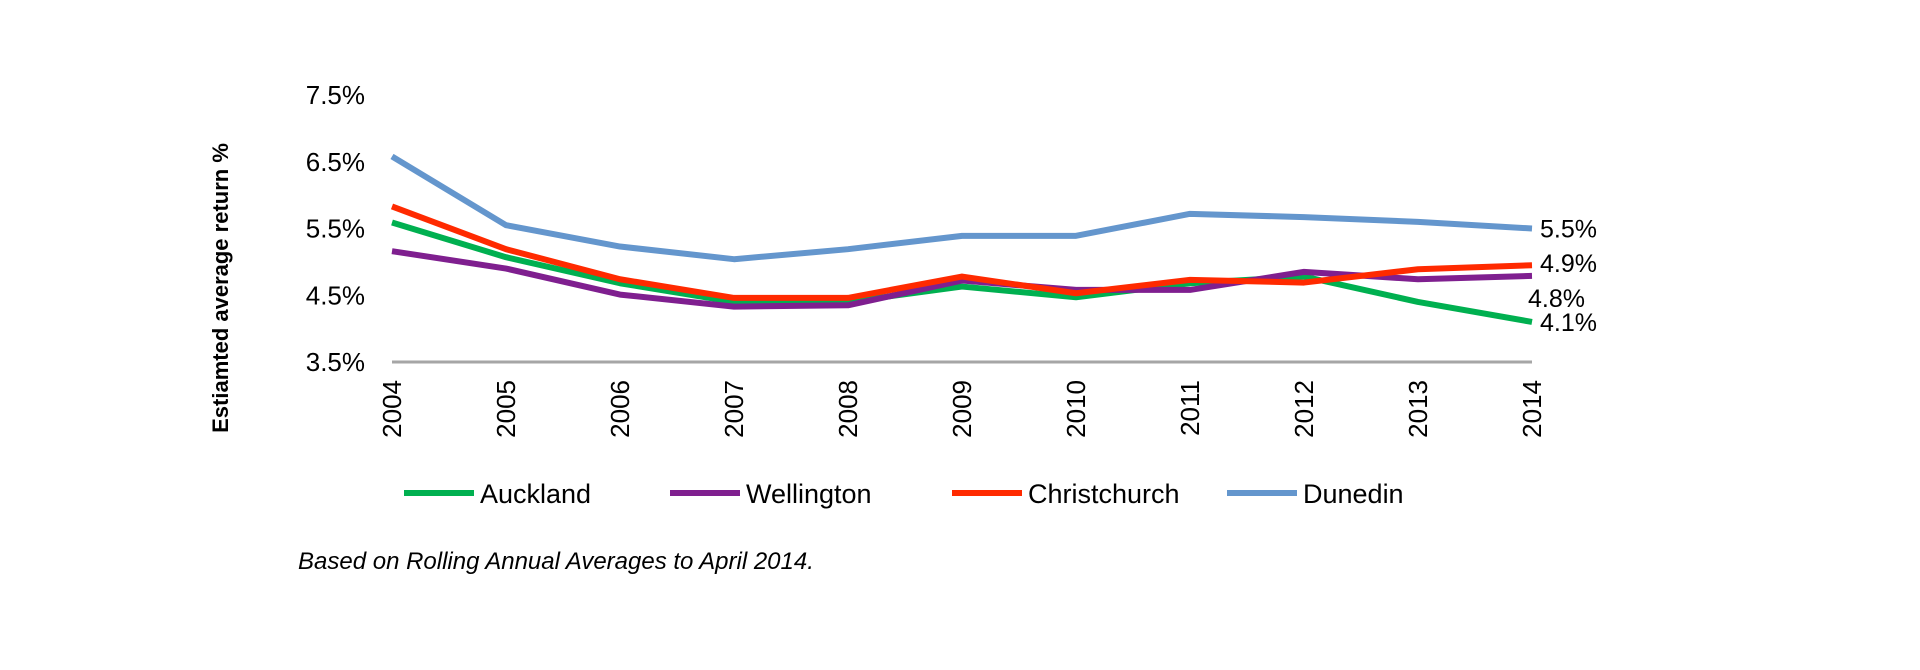 This screenshot has height=670, width=1920. What do you see at coordinates (535, 494) in the screenshot?
I see `legend-label: Auckland` at bounding box center [535, 494].